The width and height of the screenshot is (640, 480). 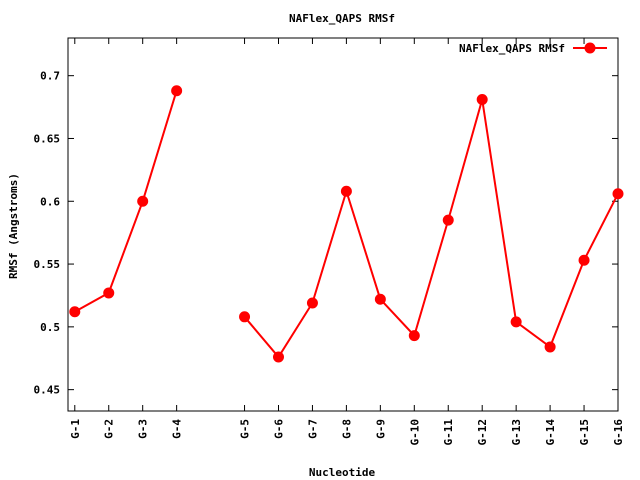 What do you see at coordinates (346, 429) in the screenshot?
I see `x-tick-label: G-8` at bounding box center [346, 429].